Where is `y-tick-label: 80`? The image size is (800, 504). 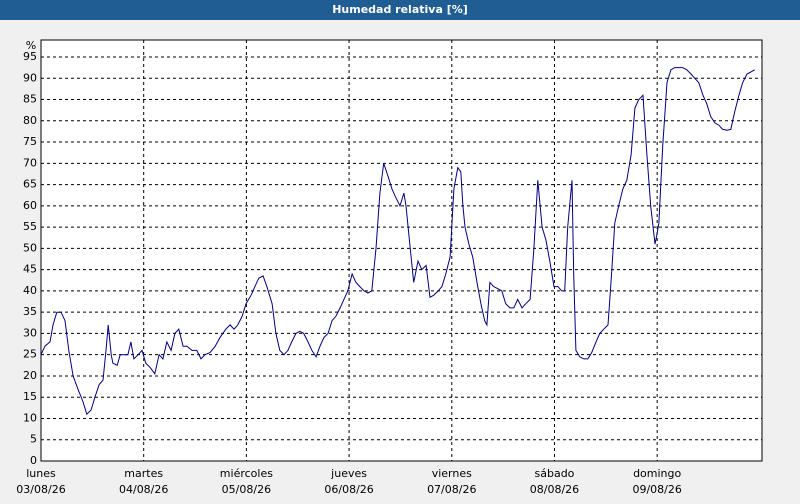 y-tick-label: 80 is located at coordinates (30, 120).